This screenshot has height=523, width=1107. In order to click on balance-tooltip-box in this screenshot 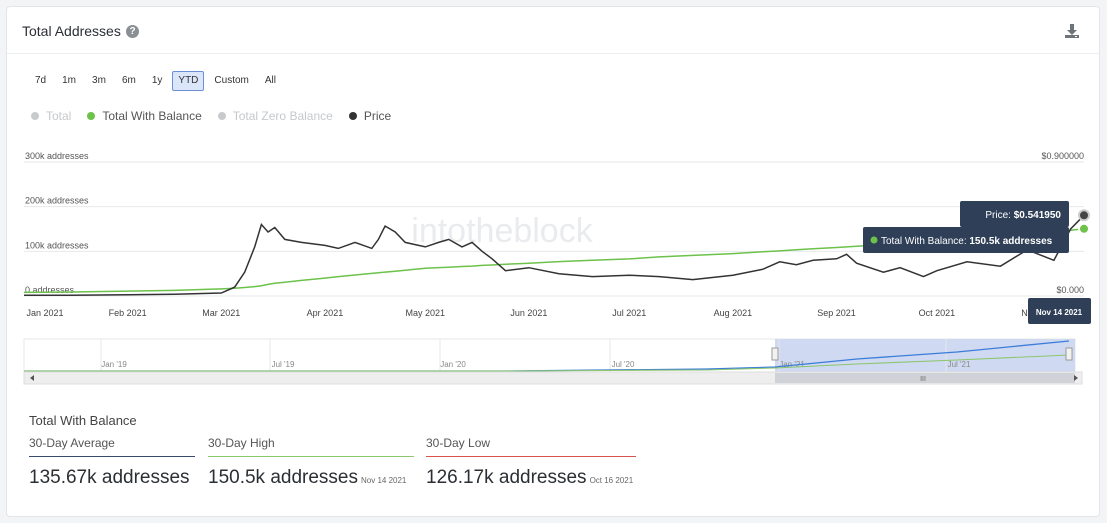, I will do `click(966, 240)`.